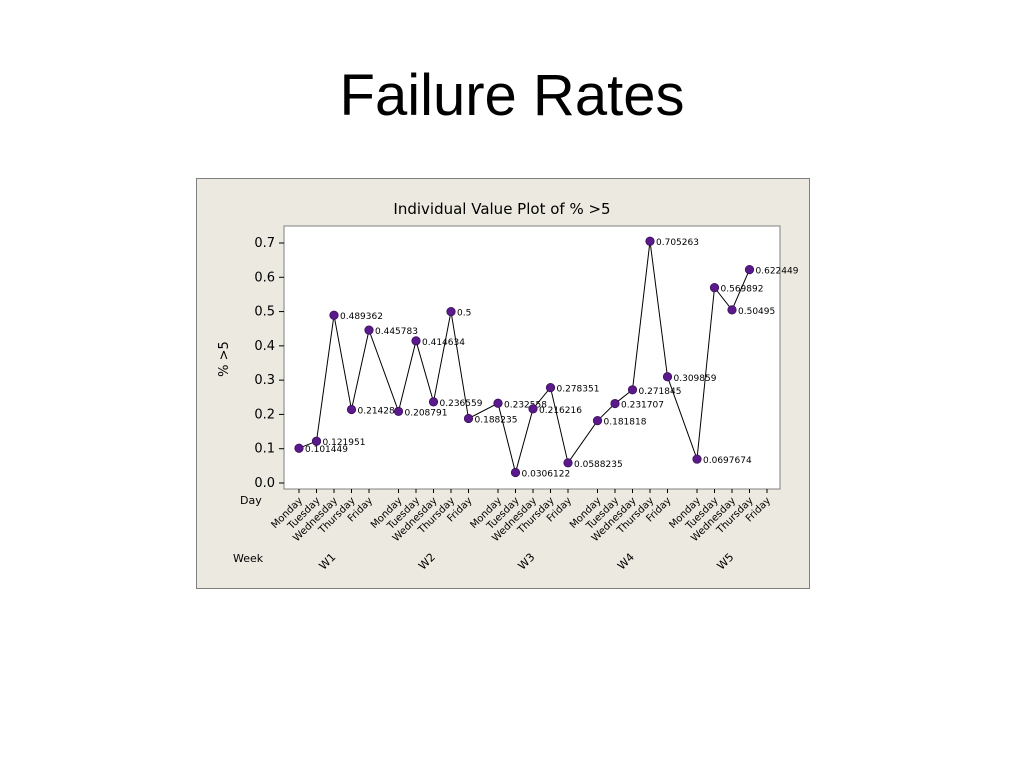  What do you see at coordinates (264, 312) in the screenshot?
I see `y-tick-label: 0.5` at bounding box center [264, 312].